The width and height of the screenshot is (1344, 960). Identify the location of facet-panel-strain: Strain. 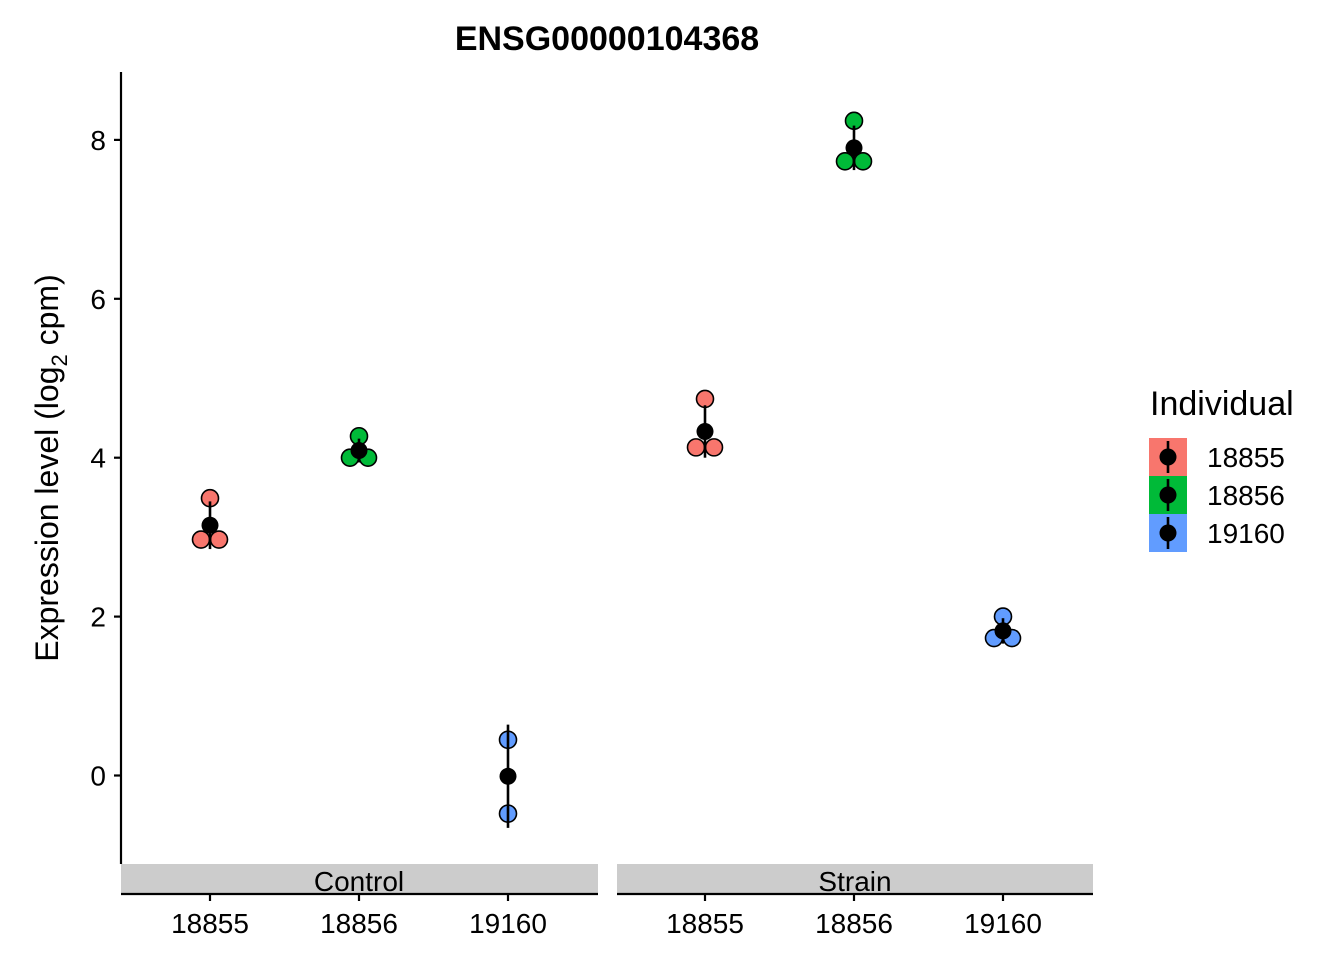
(855, 880).